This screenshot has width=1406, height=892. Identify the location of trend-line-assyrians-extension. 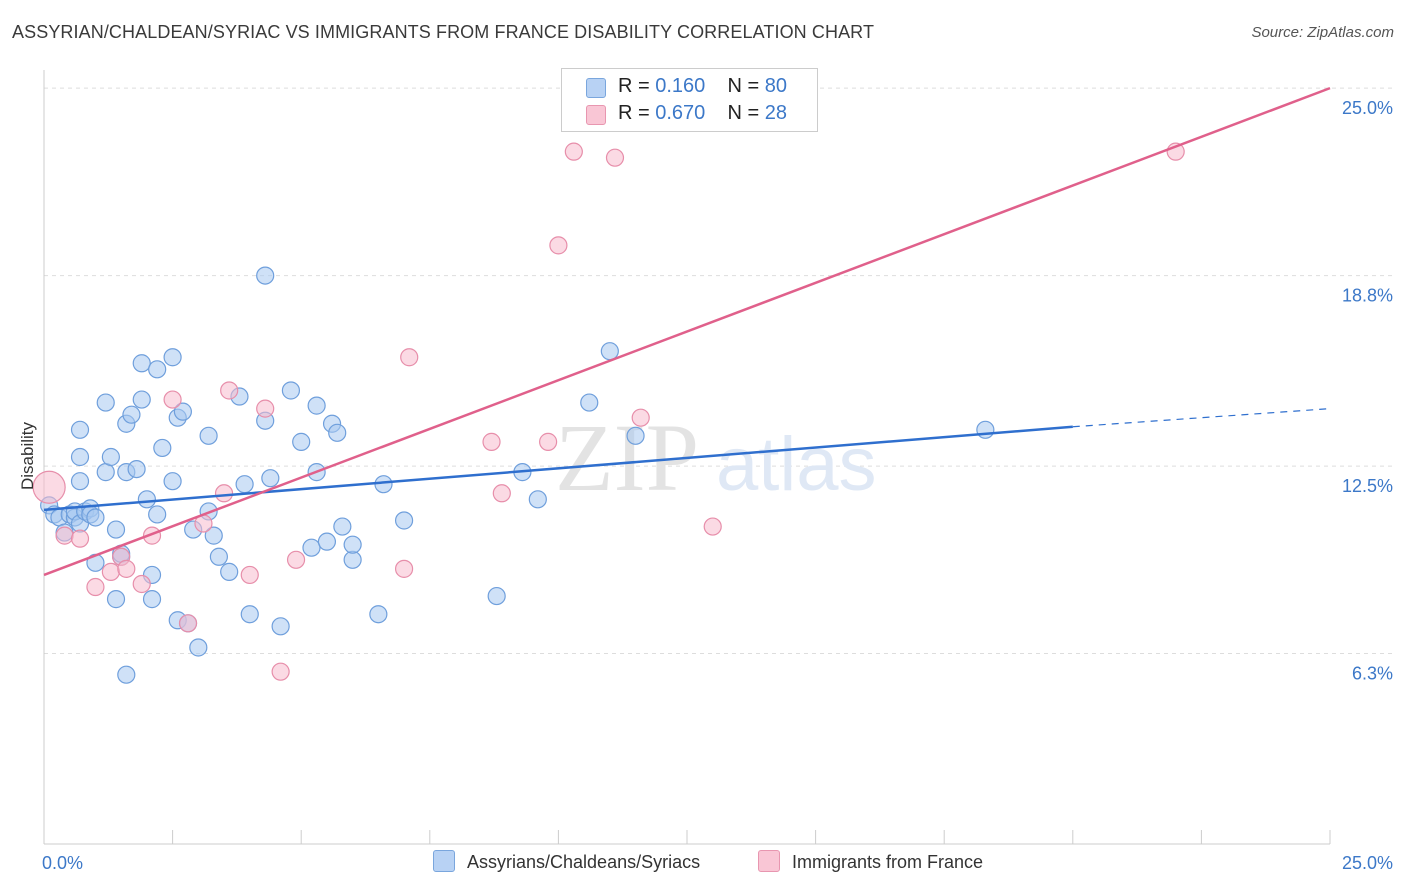
(1201, 418).